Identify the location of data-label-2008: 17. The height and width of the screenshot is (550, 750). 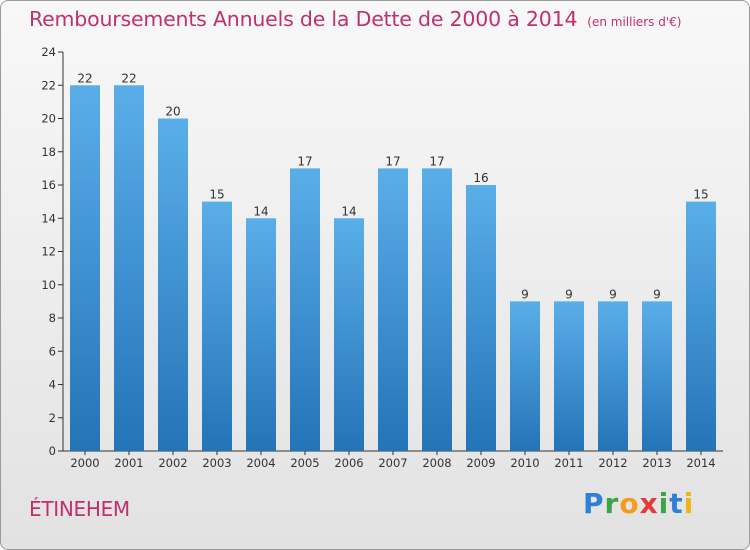
(436, 161).